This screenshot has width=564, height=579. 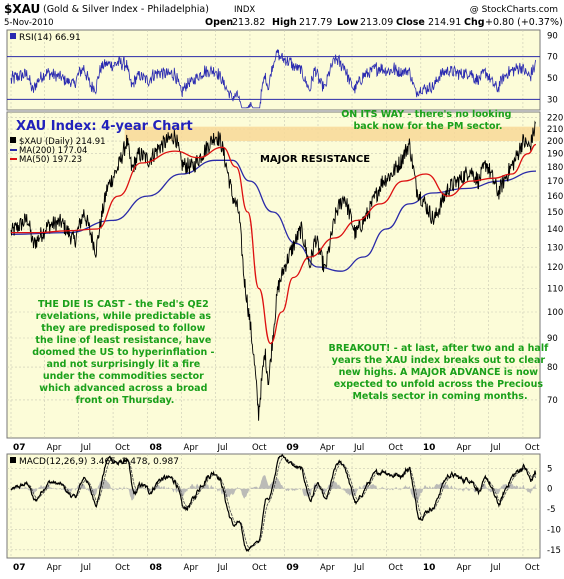 I want to click on macd-ytick-label: -5, so click(x=551, y=510).